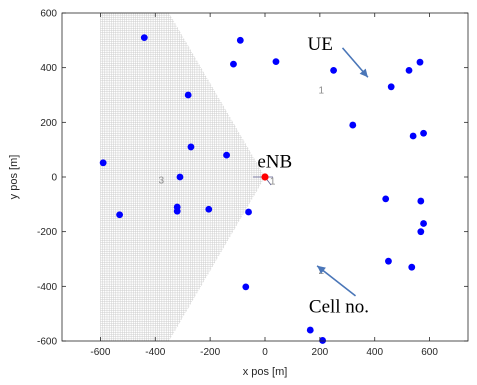  What do you see at coordinates (374, 352) in the screenshot?
I see `x-tick-label: 400` at bounding box center [374, 352].